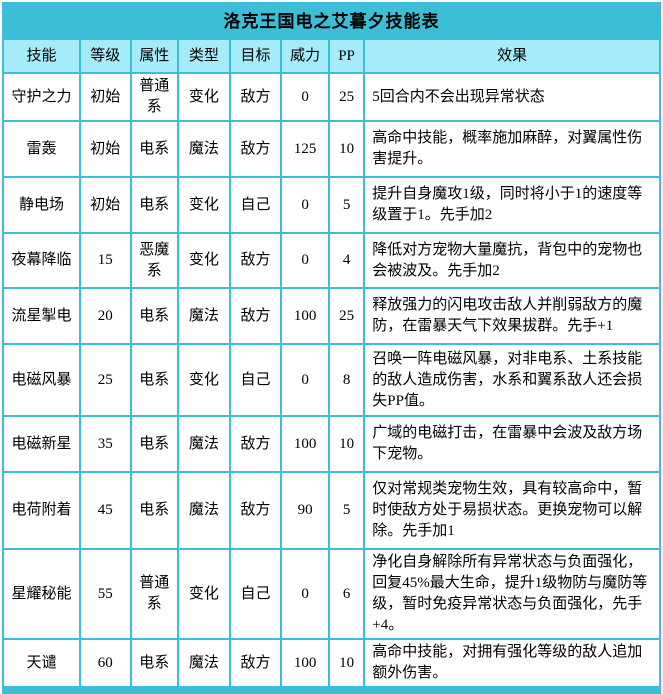 Image resolution: width=663 pixels, height=694 pixels. I want to click on table-row: 雷轰 初始 电系 魔法 敌方 125 10 高命中技能，概率施加麻醉，对翼属性伤害提升。, so click(331, 149).